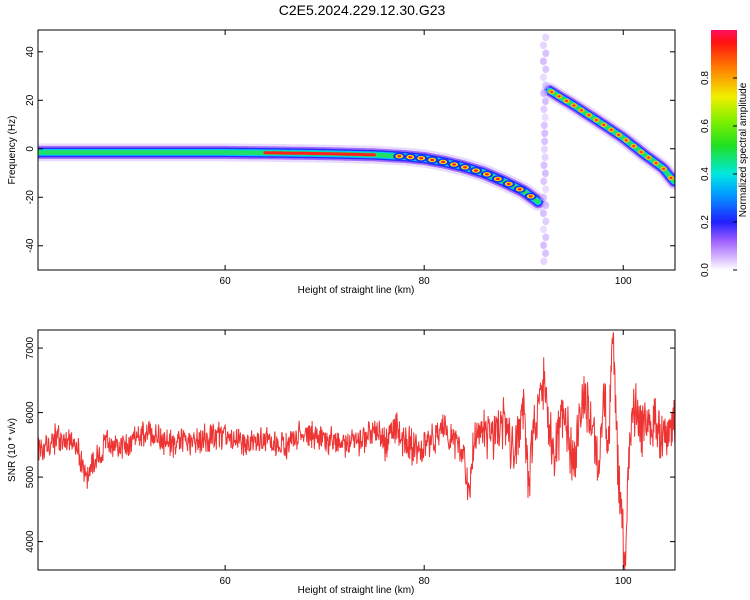 This screenshot has width=750, height=600. Describe the element at coordinates (30, 197) in the screenshot. I see `y-tick-label: -20` at that location.